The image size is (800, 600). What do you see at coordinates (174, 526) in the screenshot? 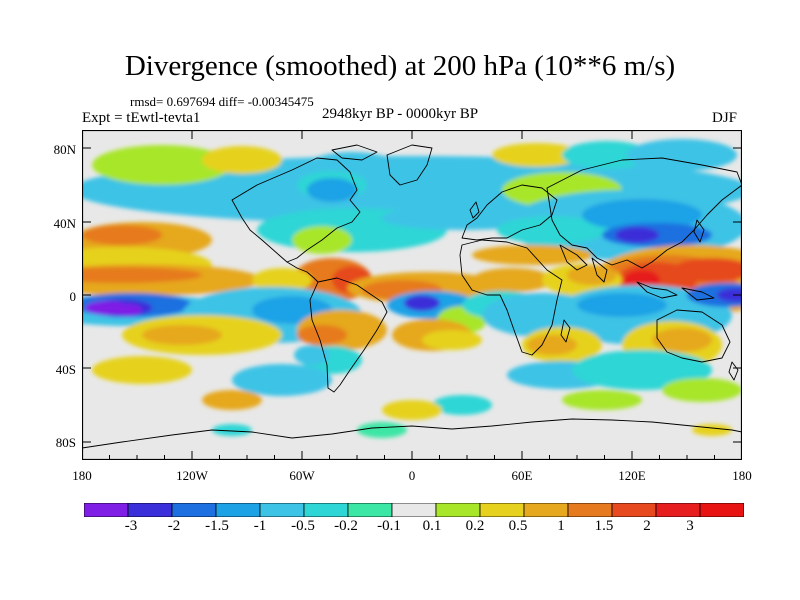
I see `colorbar-label: -2` at bounding box center [174, 526].